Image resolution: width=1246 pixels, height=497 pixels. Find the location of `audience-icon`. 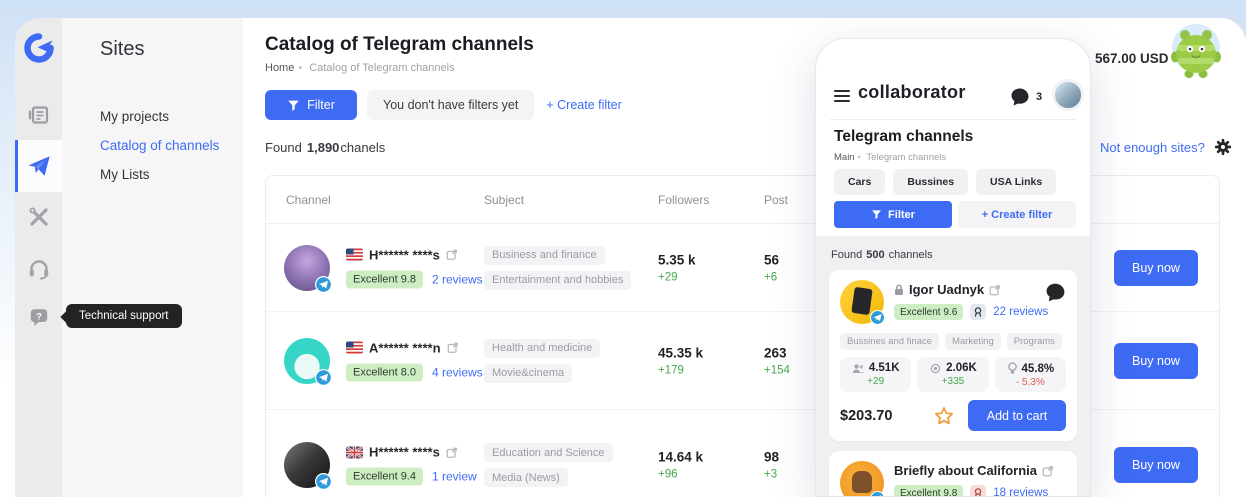

audience-icon is located at coordinates (858, 368).